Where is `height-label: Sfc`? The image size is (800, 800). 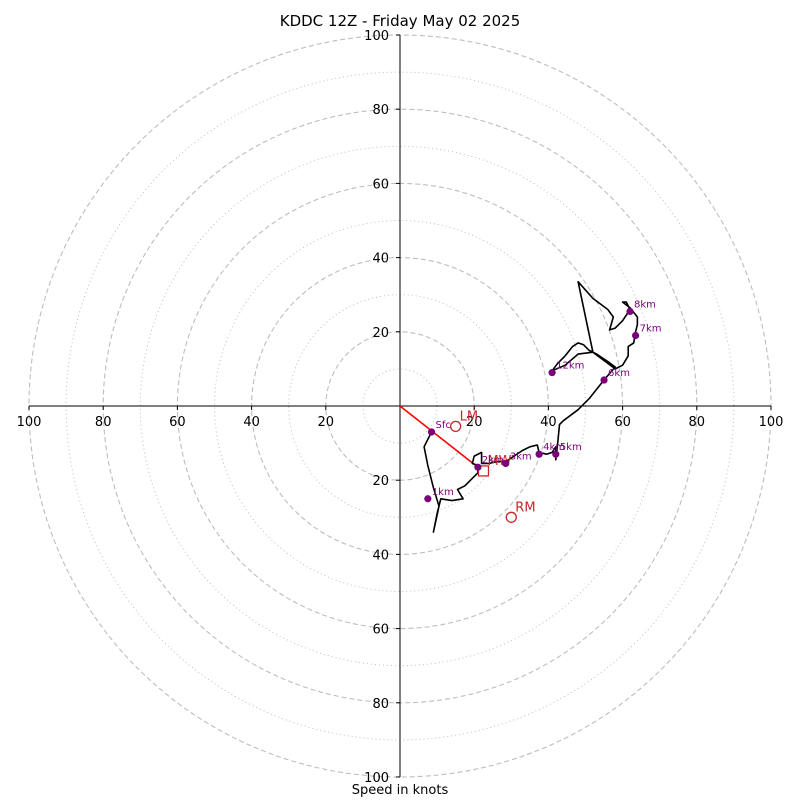
height-label: Sfc is located at coordinates (443, 425).